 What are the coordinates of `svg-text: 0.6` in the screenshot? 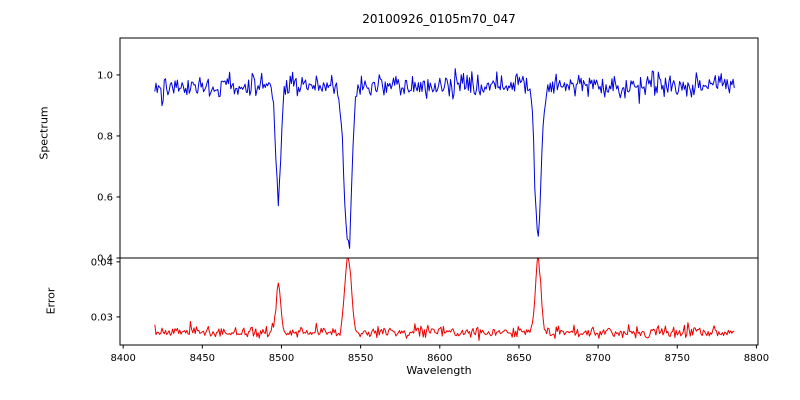 It's located at (105, 197).